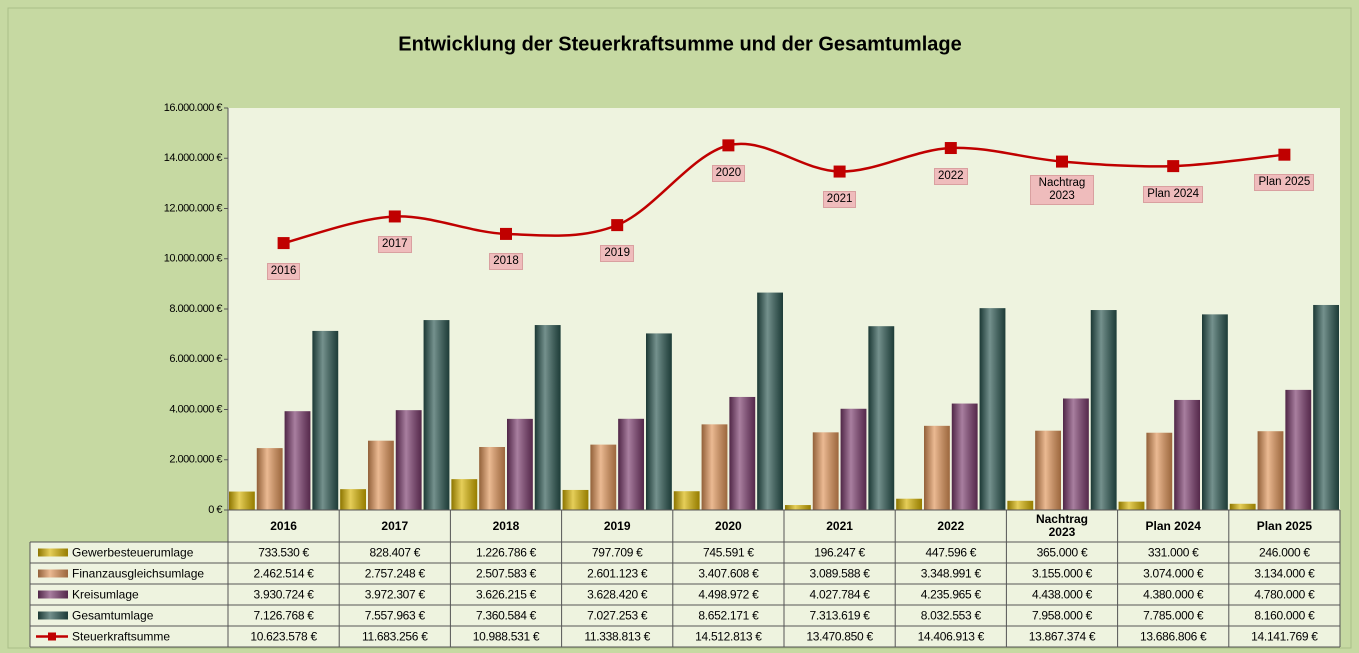 The height and width of the screenshot is (653, 1359). Describe the element at coordinates (283, 271) in the screenshot. I see `point-label-text: 2016` at that location.